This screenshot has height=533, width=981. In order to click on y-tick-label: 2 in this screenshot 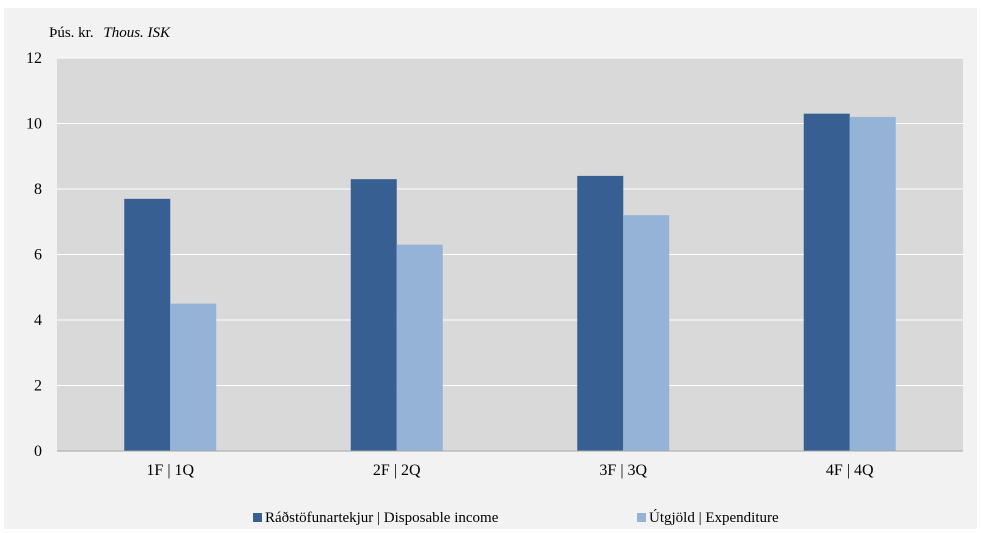, I will do `click(38, 386)`.